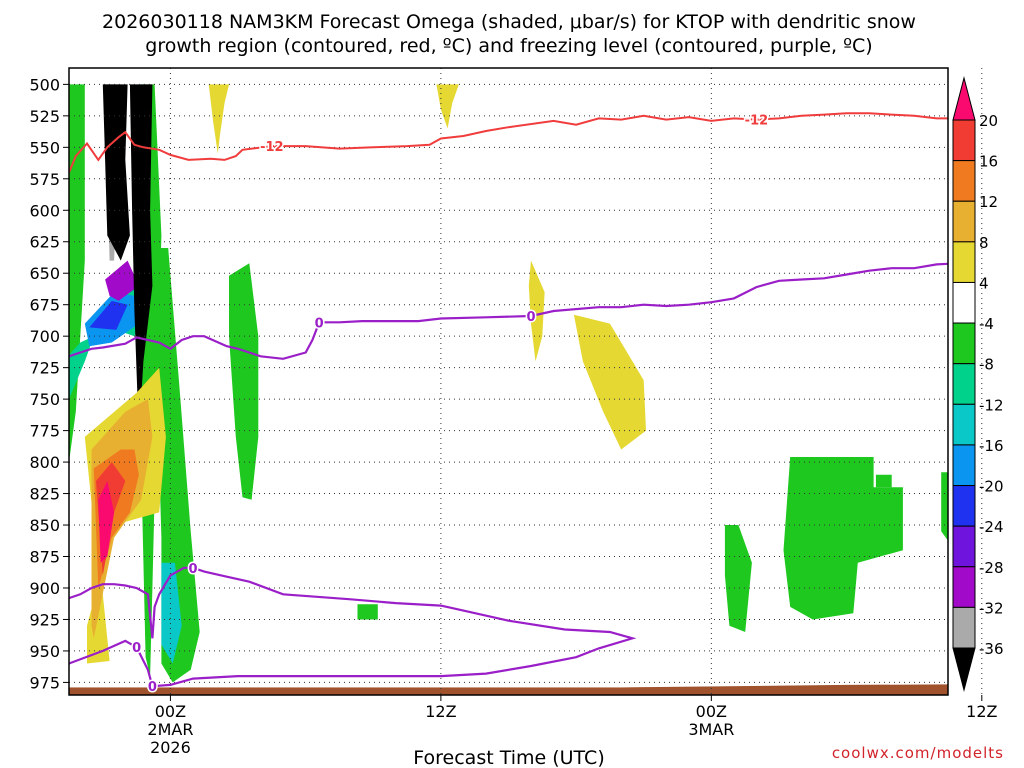  What do you see at coordinates (991, 405) in the screenshot?
I see `colorbar-label-7: -12` at bounding box center [991, 405].